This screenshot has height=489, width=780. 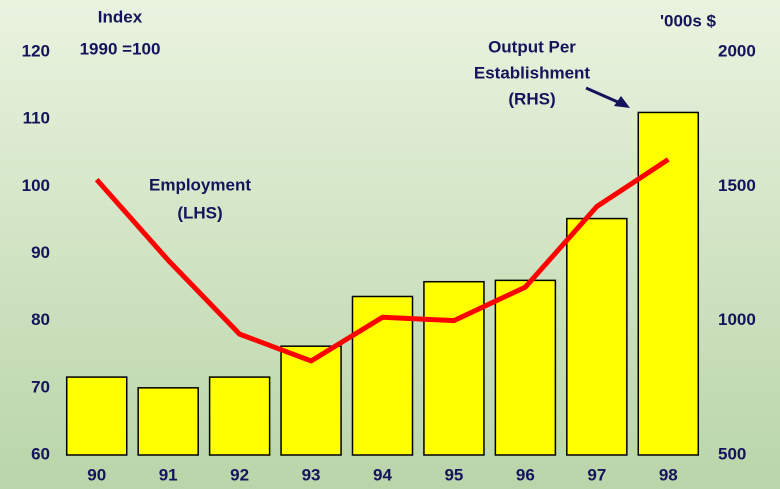 What do you see at coordinates (239, 474) in the screenshot?
I see `x-tick-label: 92` at bounding box center [239, 474].